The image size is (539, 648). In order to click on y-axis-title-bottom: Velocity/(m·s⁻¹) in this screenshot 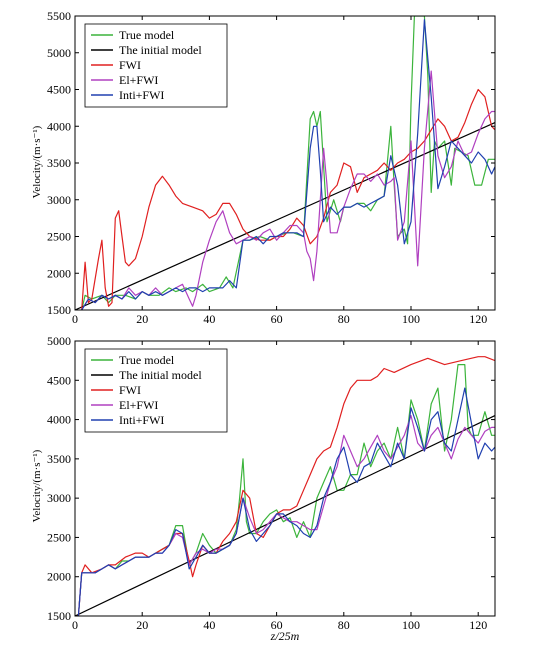, I will do `click(37, 485)`.